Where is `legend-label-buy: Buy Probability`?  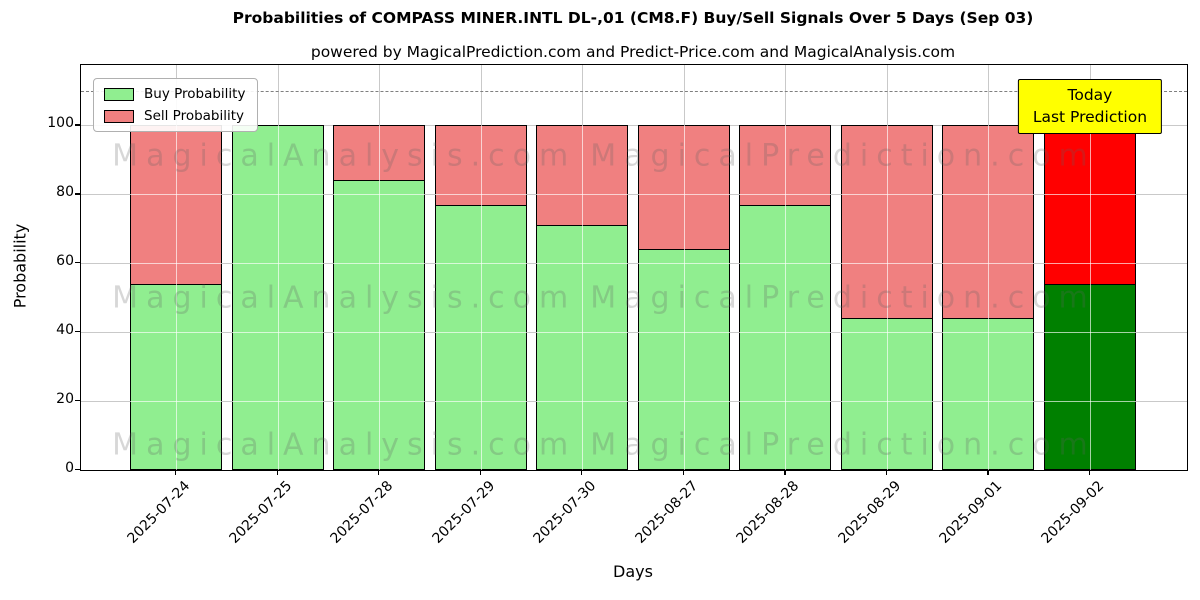 legend-label-buy: Buy Probability is located at coordinates (195, 94).